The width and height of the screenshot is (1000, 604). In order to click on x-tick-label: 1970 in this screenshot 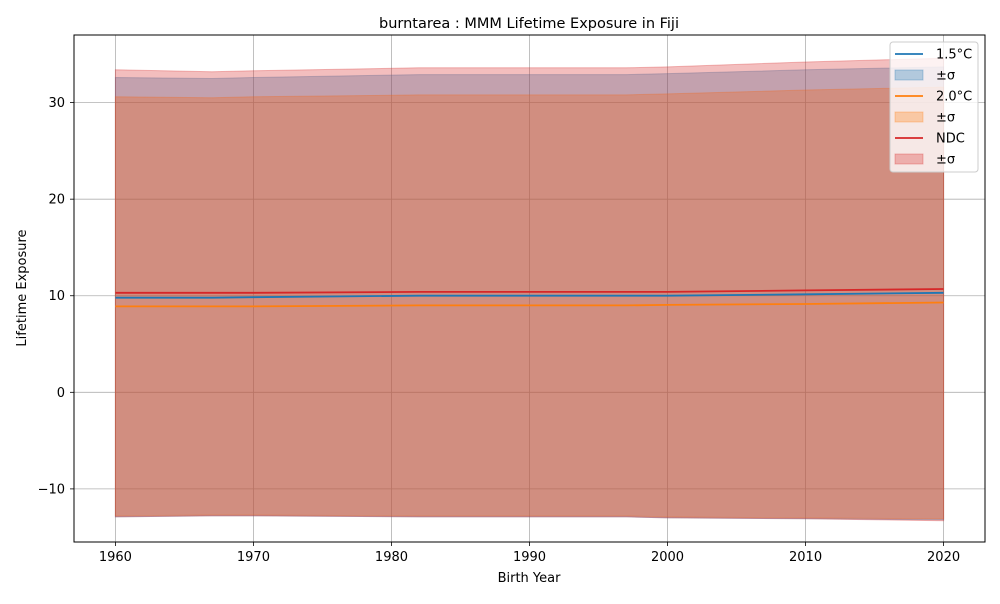, I will do `click(253, 557)`.